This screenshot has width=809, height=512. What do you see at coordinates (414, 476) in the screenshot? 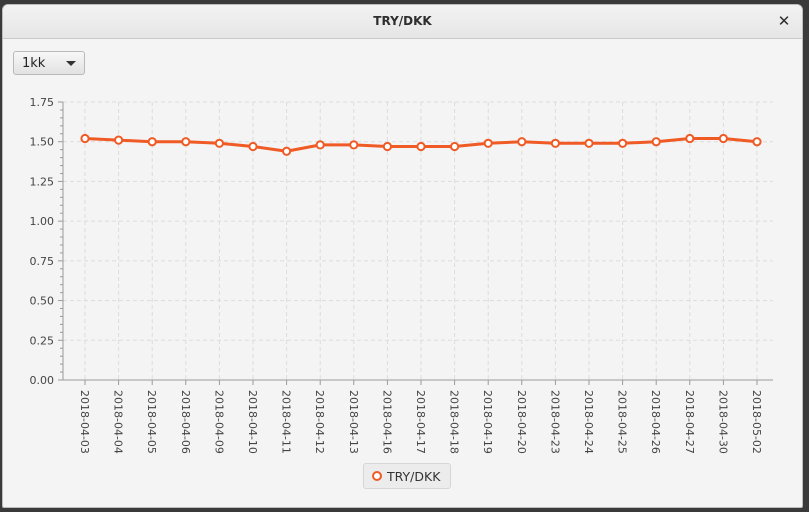
I see `legend-label: TRY/DKK` at bounding box center [414, 476].